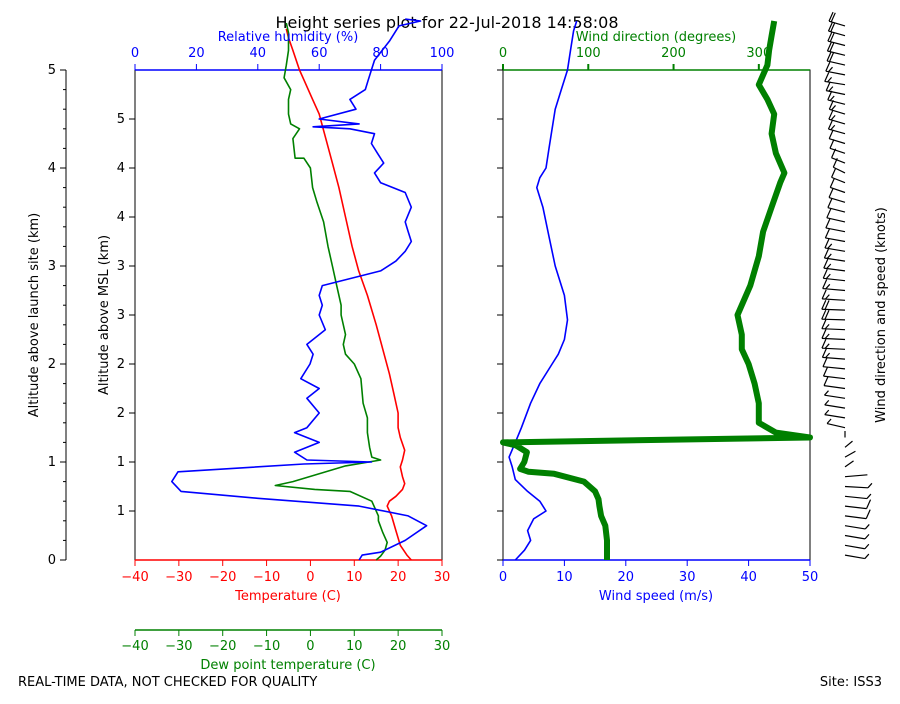  Describe the element at coordinates (121, 217) in the screenshot. I see `msl-tick-label-6: 4` at that location.